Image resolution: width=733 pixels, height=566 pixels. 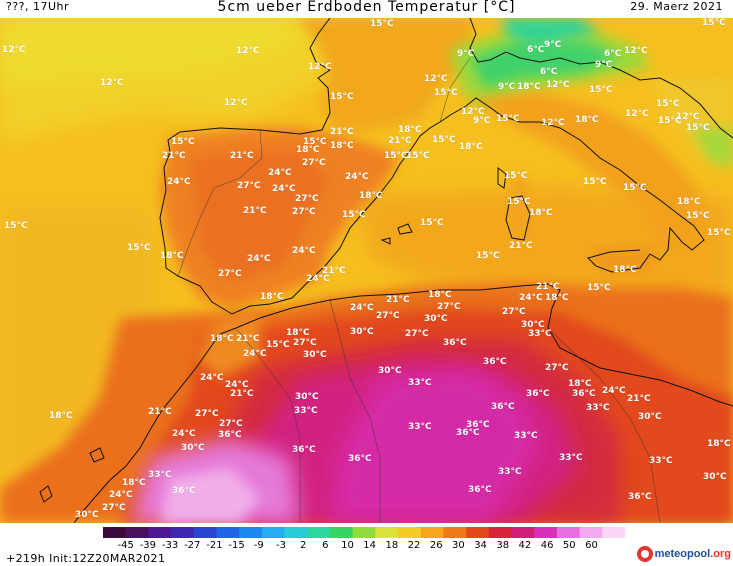 I want to click on logo-suffix: .org, so click(x=720, y=554).